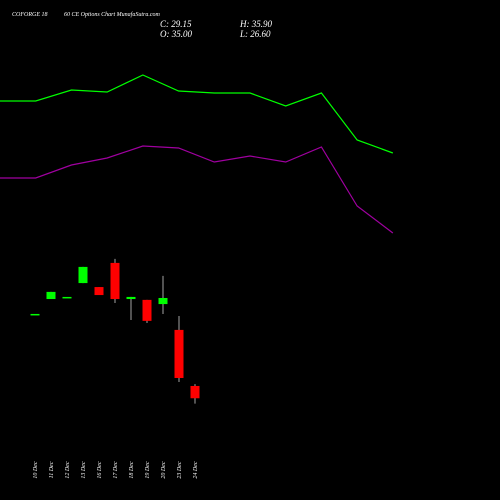  What do you see at coordinates (176, 34) in the screenshot?
I see `open-label: O: 35.00` at bounding box center [176, 34].